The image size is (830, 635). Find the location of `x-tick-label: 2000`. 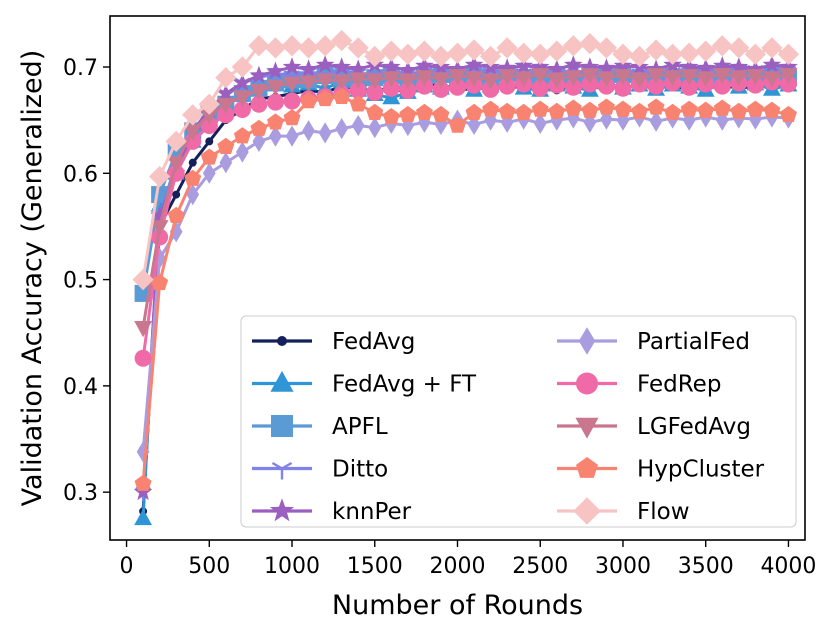

x-tick-label: 2000 is located at coordinates (458, 566).